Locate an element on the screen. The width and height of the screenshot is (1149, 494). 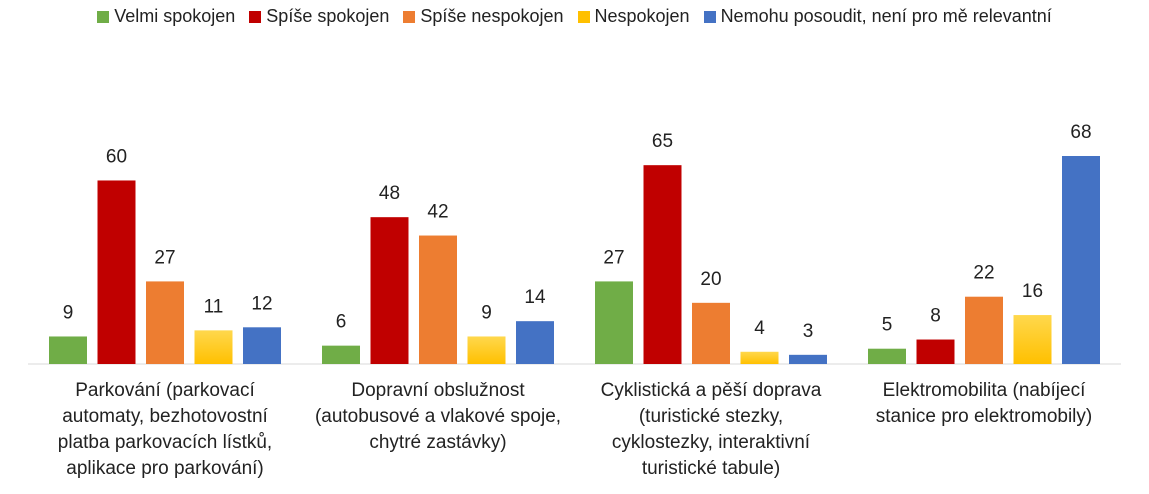
legend-item: Velmi spokojen is located at coordinates (166, 16).